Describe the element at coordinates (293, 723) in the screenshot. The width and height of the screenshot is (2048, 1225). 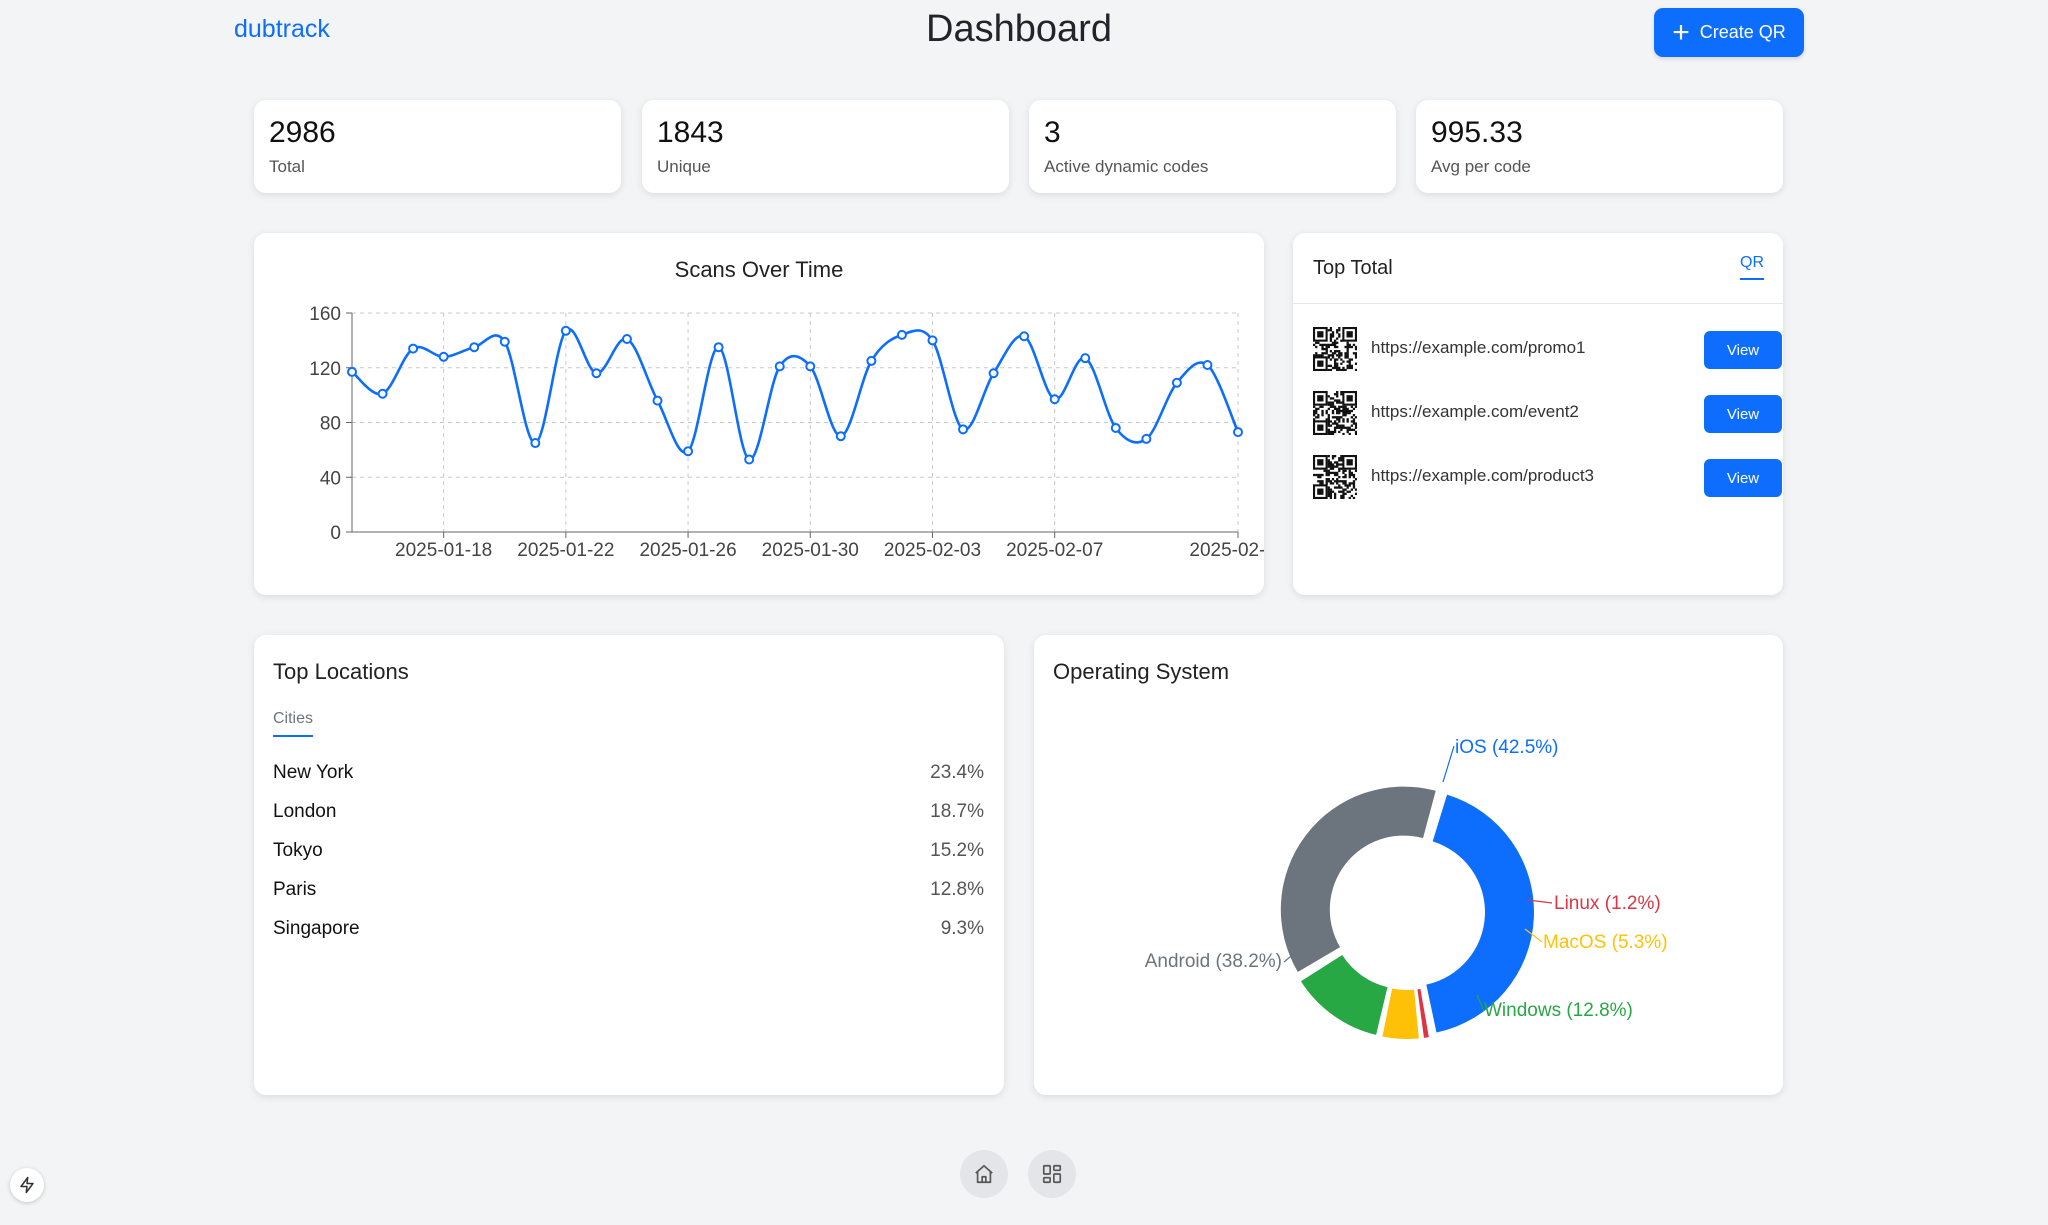
I see `tab-cities: Cities` at that location.